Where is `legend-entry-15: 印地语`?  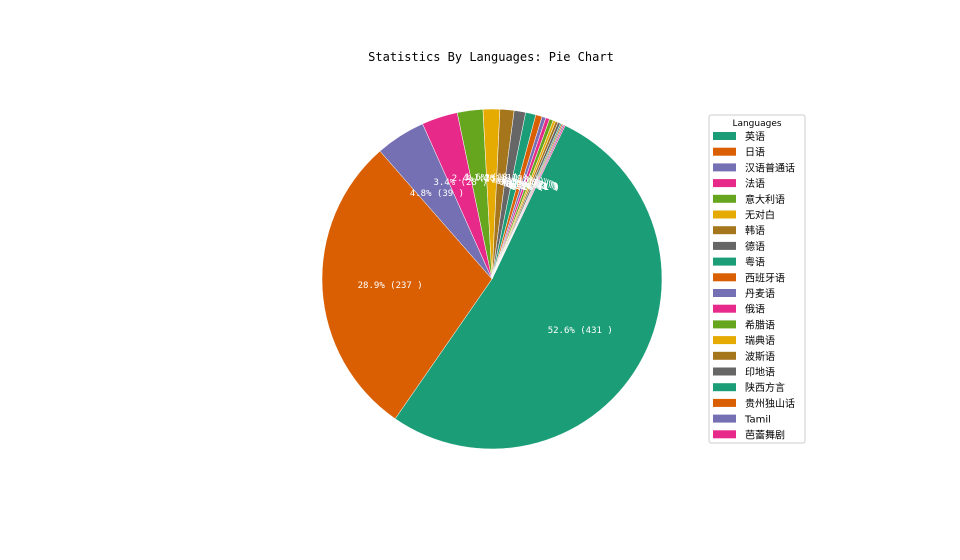 legend-entry-15: 印地语 is located at coordinates (760, 372).